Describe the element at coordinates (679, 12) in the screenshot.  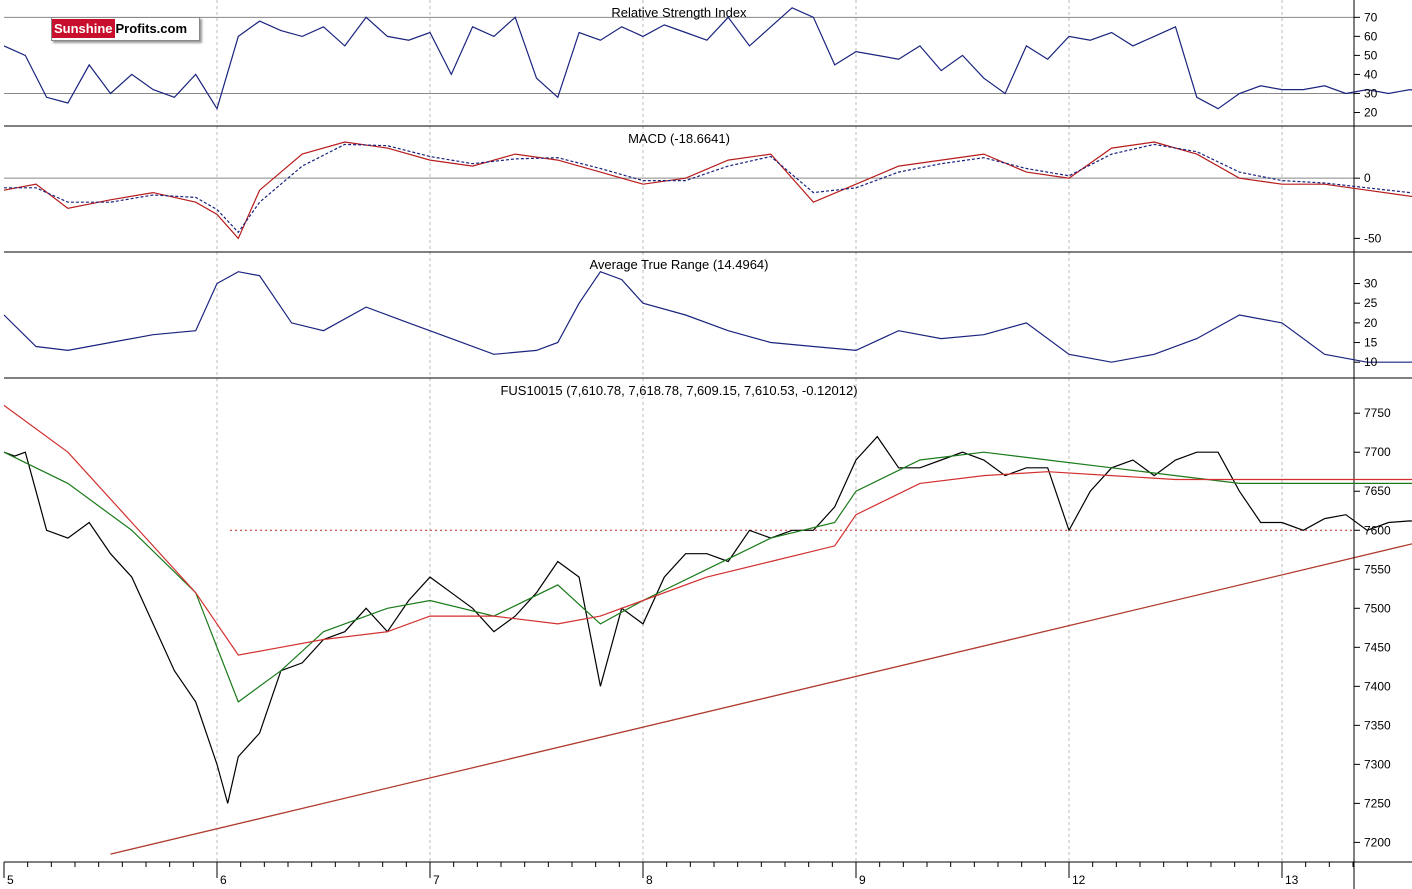
I see `rsi-title: Relative Strength Index` at that location.